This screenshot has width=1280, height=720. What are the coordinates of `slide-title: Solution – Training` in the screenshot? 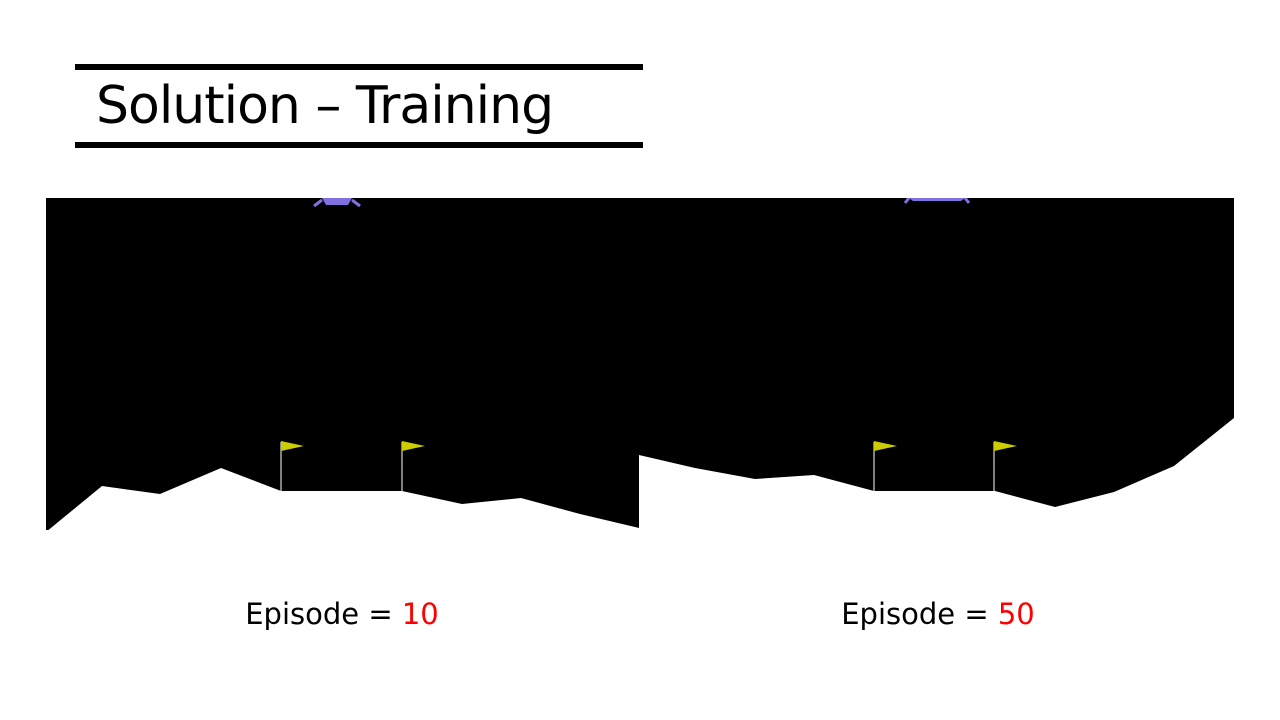 It's located at (325, 106).